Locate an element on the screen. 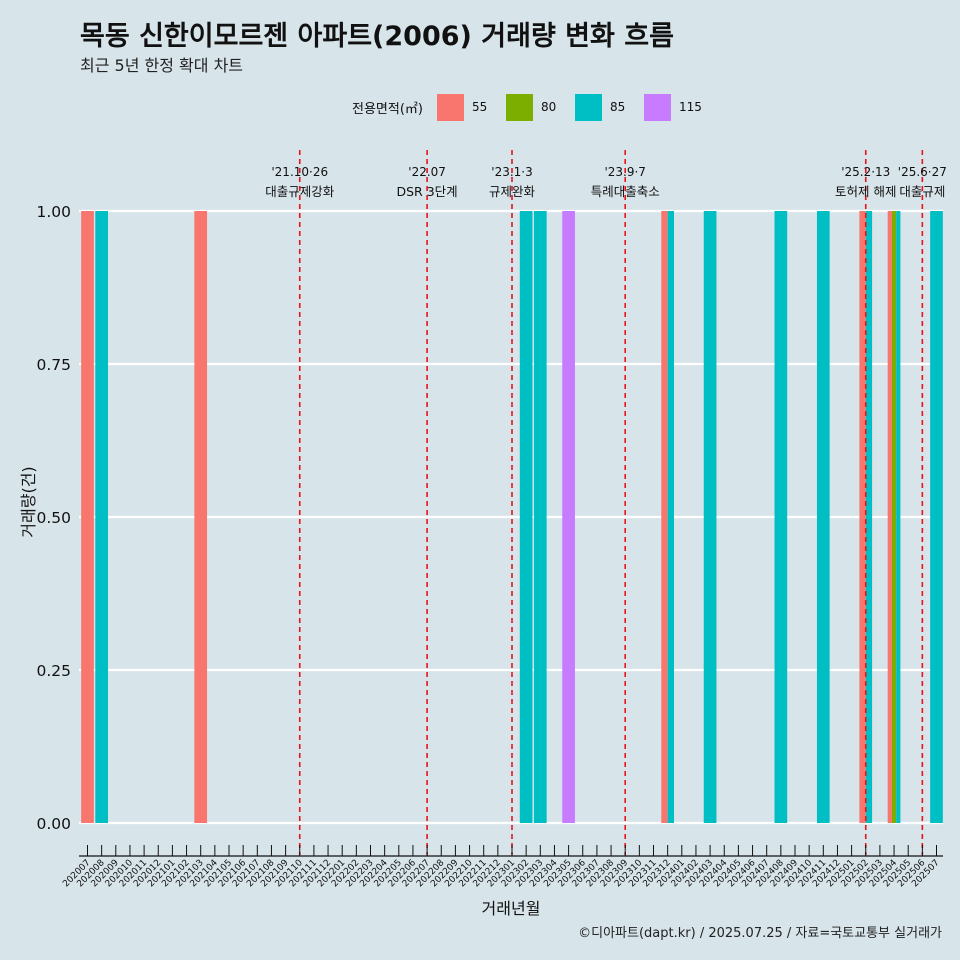 The width and height of the screenshot is (960, 960). y-tick-label-2: 0.50 is located at coordinates (53, 518).